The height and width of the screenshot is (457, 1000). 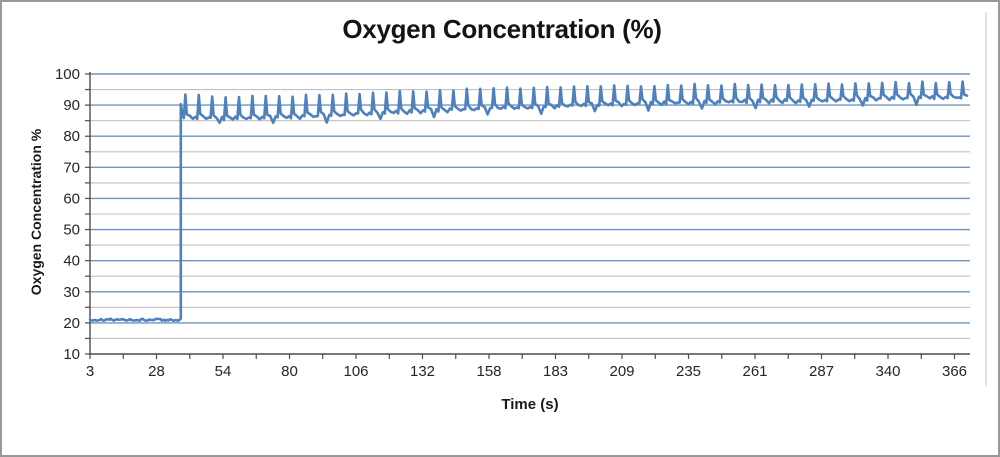 I want to click on y-tick-label: 100, so click(x=67, y=74).